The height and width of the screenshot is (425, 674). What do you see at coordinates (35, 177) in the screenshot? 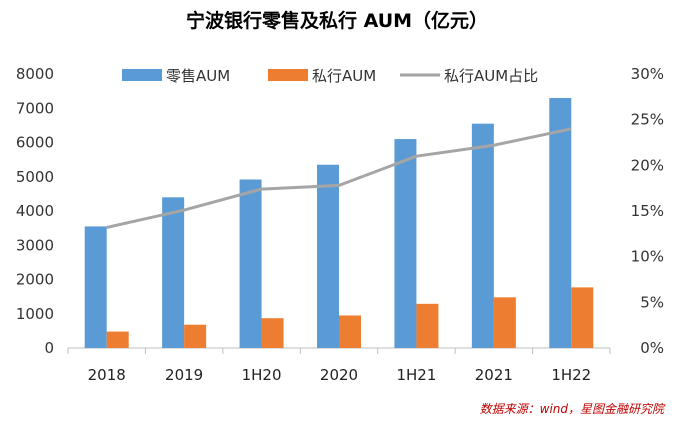
I see `y-axis-tick-label: 5000` at bounding box center [35, 177].